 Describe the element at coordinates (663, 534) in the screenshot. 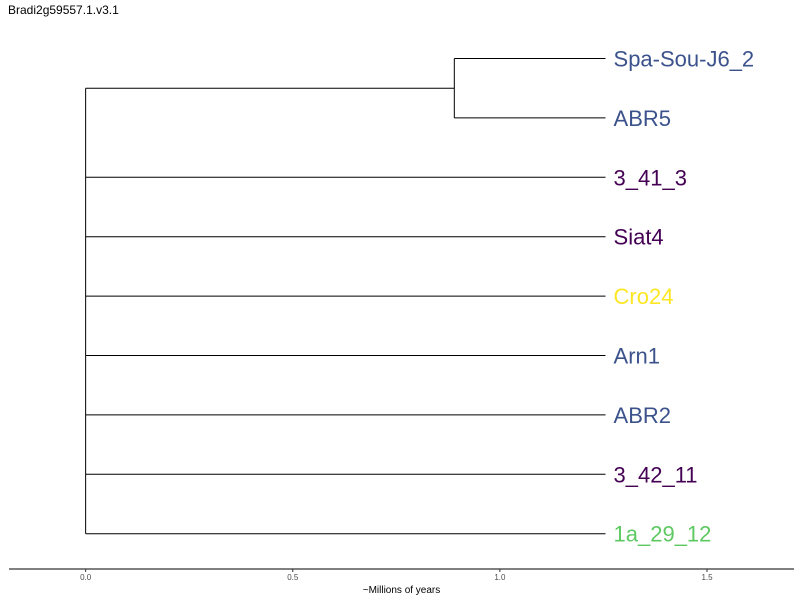

I see `leaf-label: 1a_29_12` at that location.